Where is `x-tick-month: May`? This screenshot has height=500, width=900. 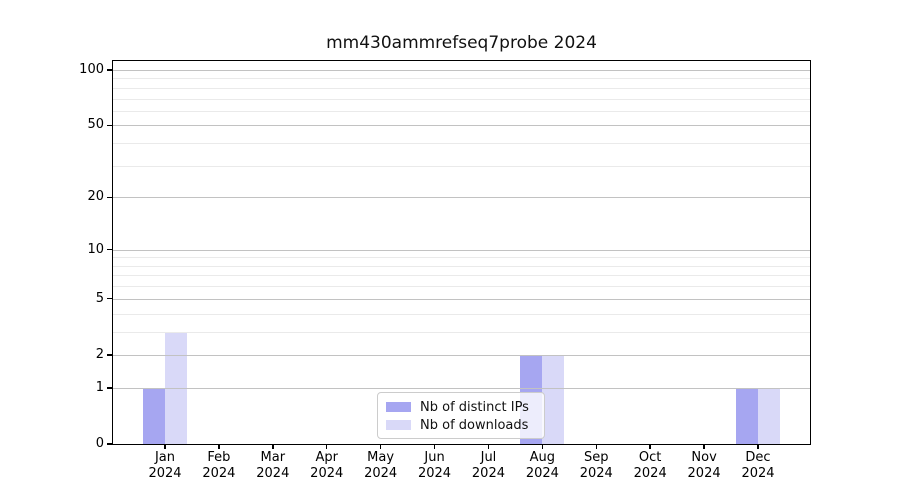 x-tick-month: May is located at coordinates (381, 457).